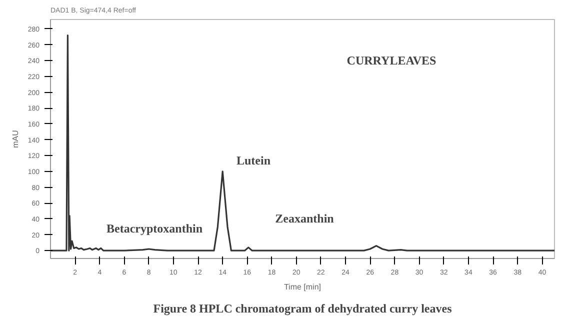  I want to click on annotation: Zeaxanthin, so click(304, 219).